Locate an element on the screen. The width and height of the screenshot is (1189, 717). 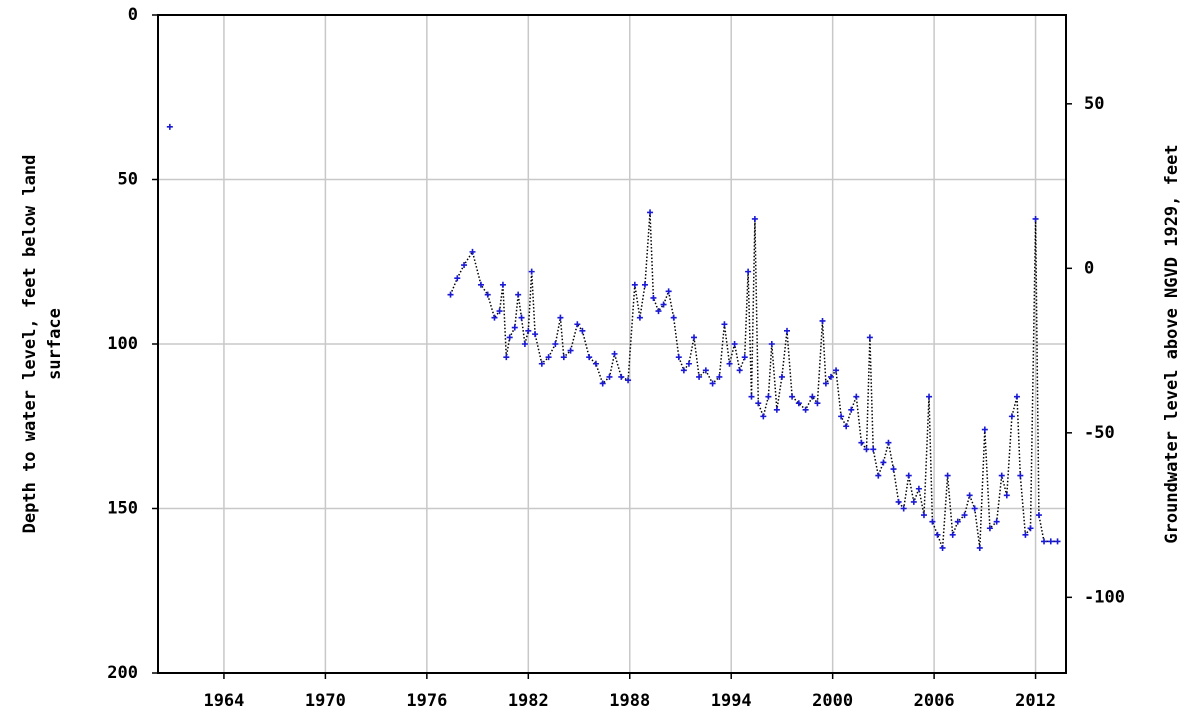
y-tick-label: 200 is located at coordinates (122, 673).